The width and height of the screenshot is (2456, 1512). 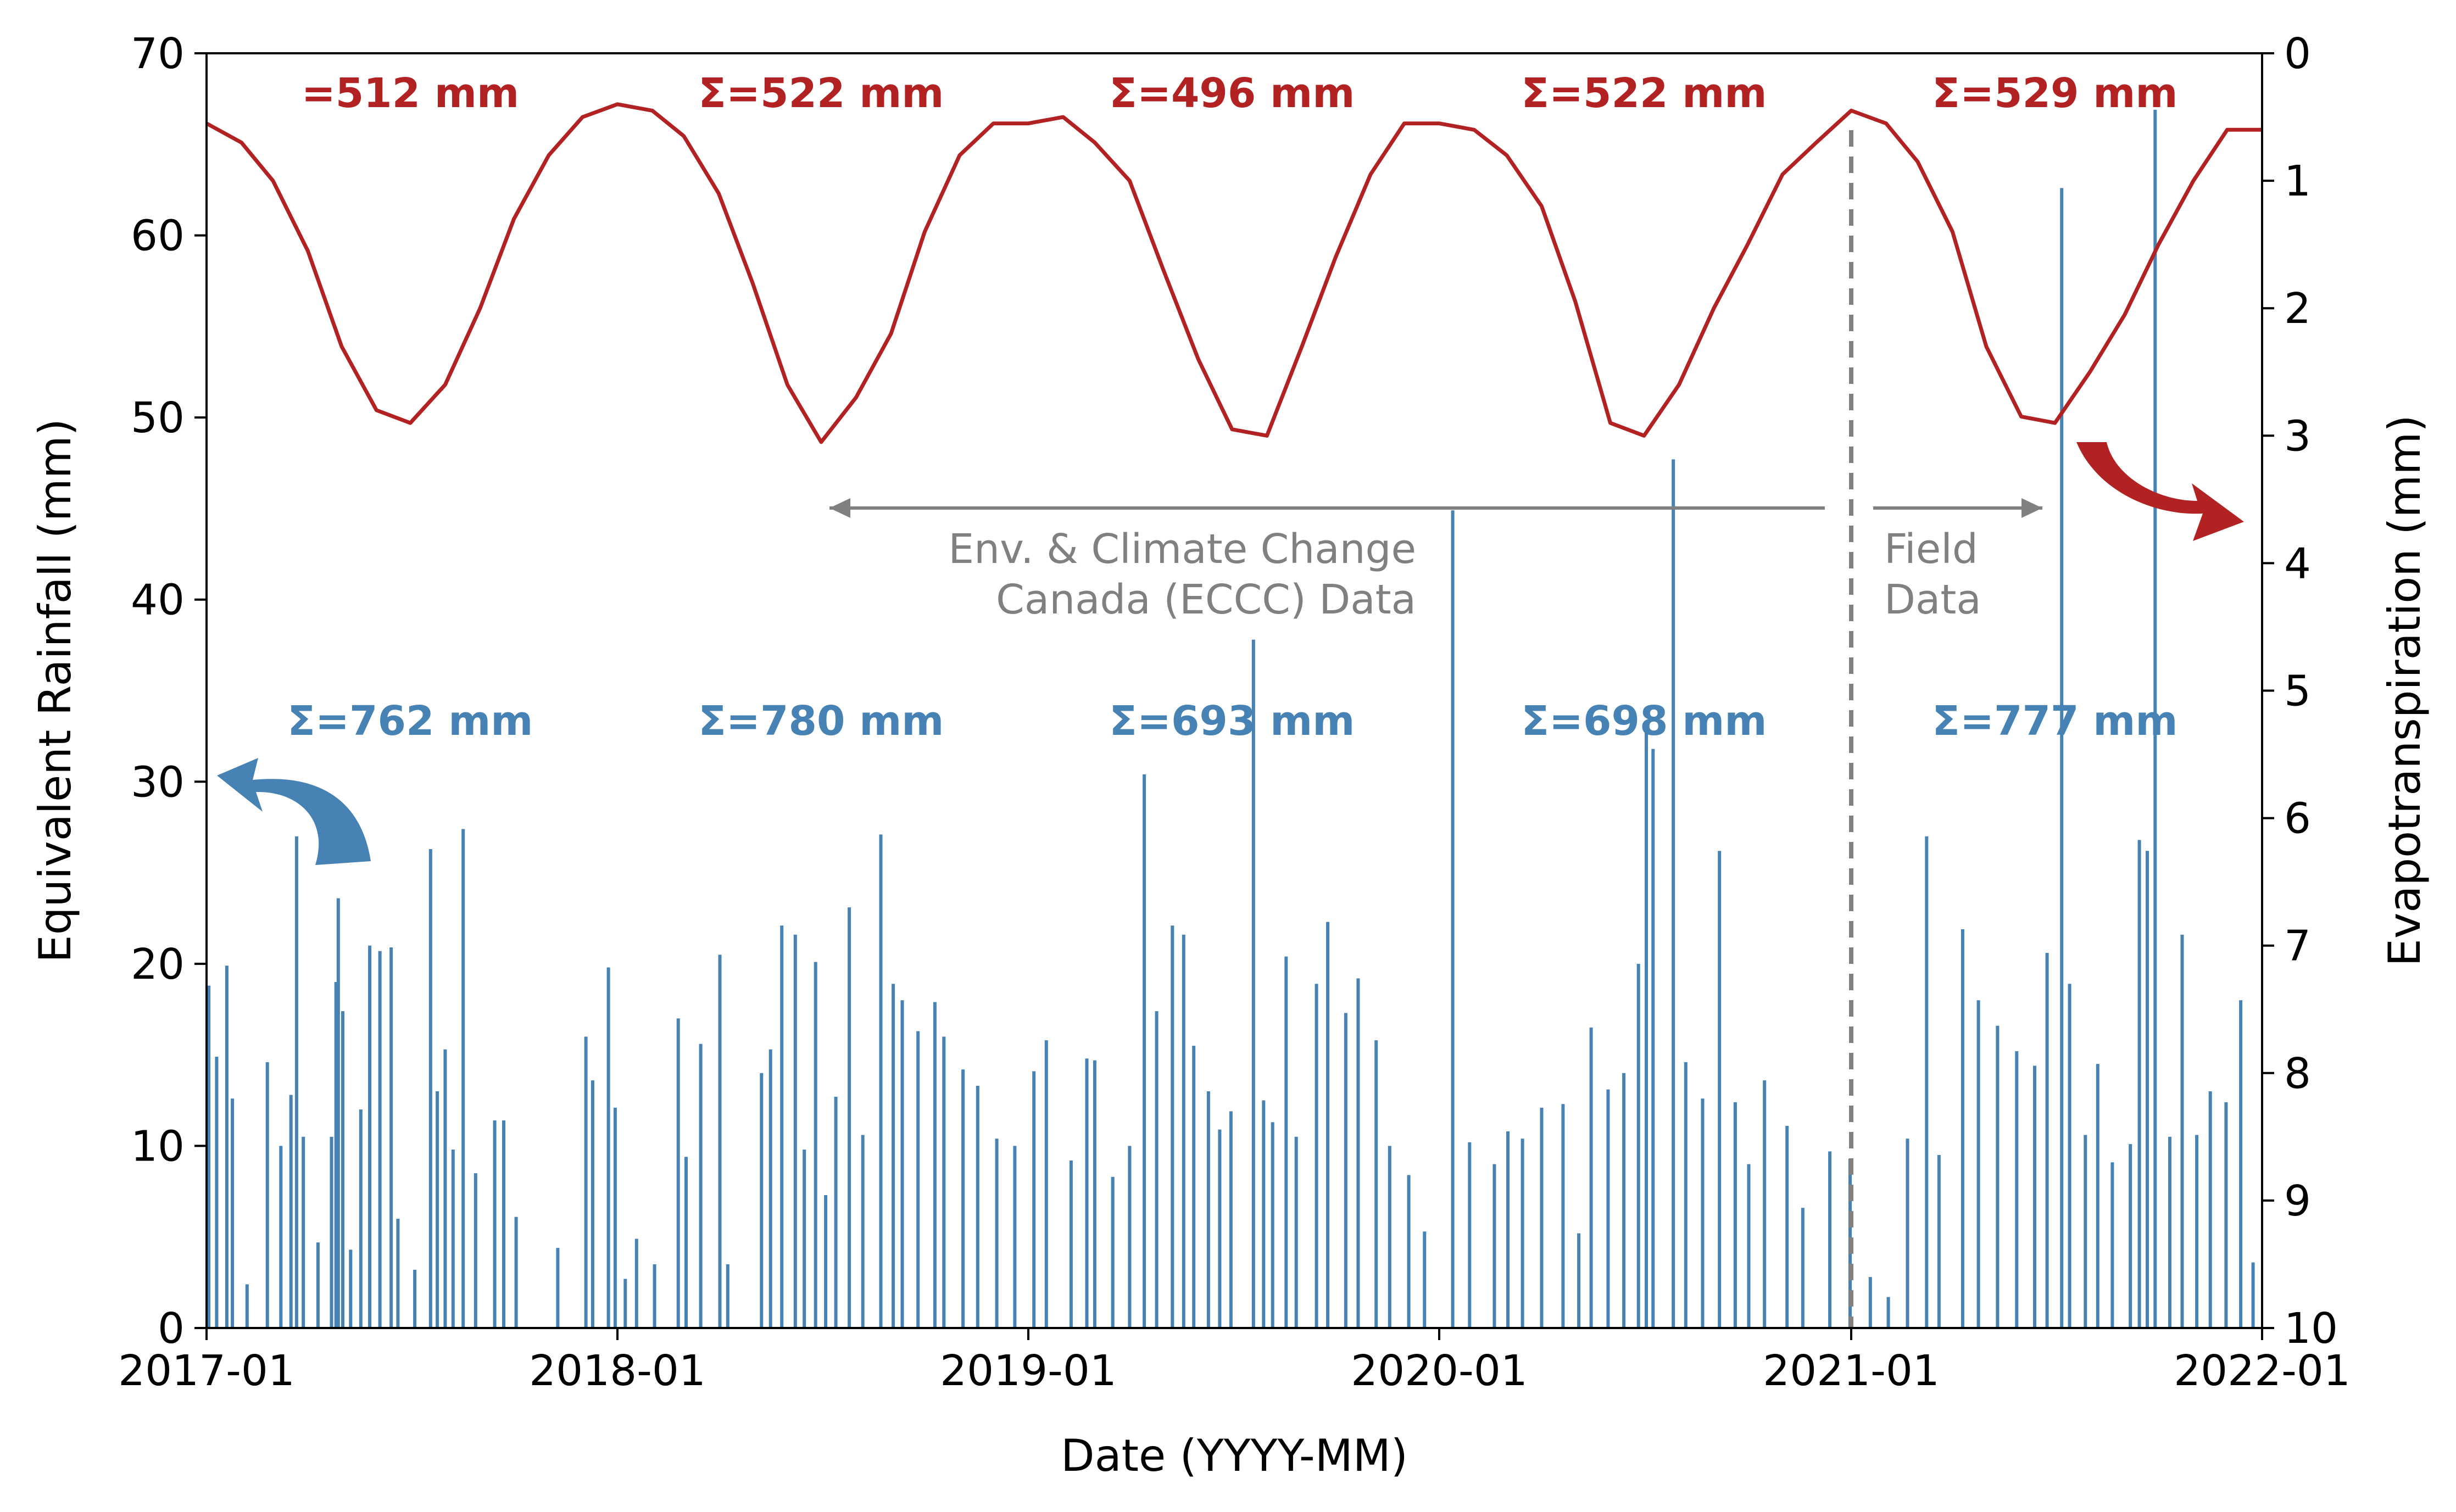 What do you see at coordinates (2262, 1371) in the screenshot?
I see `x-tick-label: 2022-01` at bounding box center [2262, 1371].